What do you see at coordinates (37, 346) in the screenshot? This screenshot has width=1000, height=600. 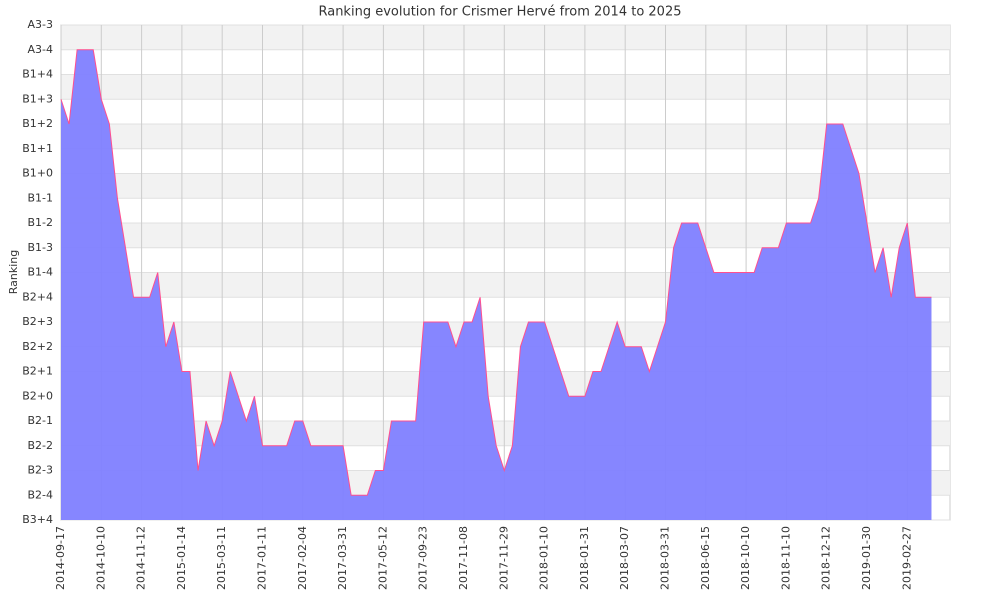 I see `y-tick-label: B2+2` at bounding box center [37, 346].